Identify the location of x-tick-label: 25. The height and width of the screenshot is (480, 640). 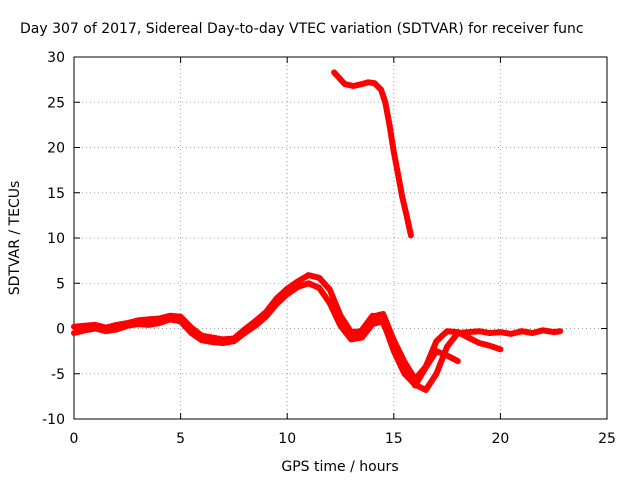
(607, 439).